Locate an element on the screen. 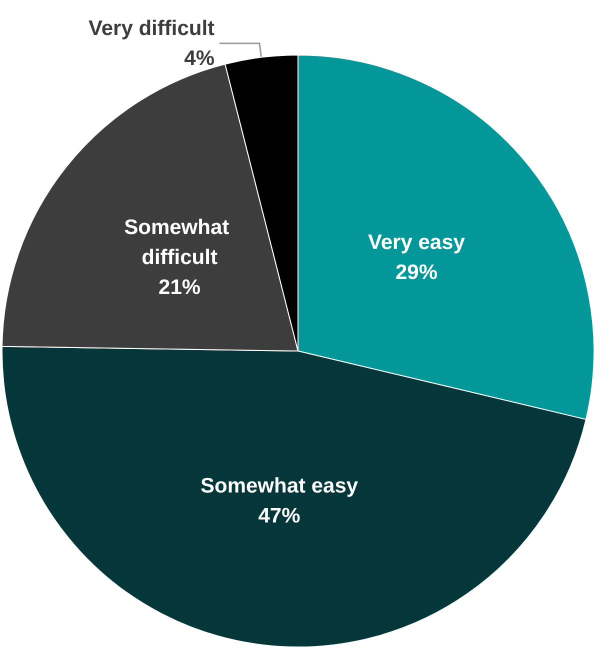 Image resolution: width=595 pixels, height=648 pixels. data-label: 4% is located at coordinates (199, 58).